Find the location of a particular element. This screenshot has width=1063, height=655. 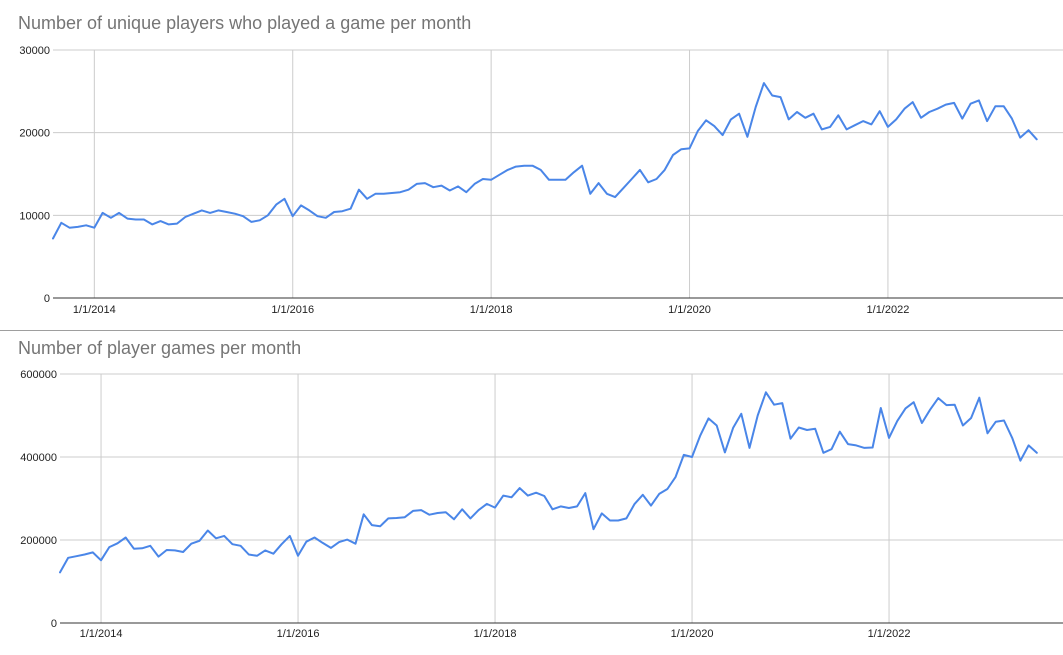

y-tick-label: 30000 is located at coordinates (34, 51).